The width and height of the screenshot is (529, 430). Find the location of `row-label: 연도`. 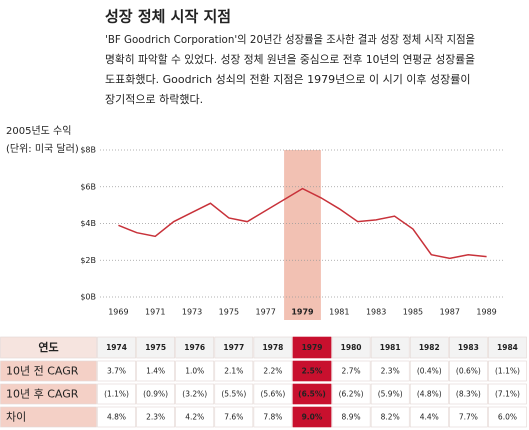

row-label: 연도 is located at coordinates (48, 347).